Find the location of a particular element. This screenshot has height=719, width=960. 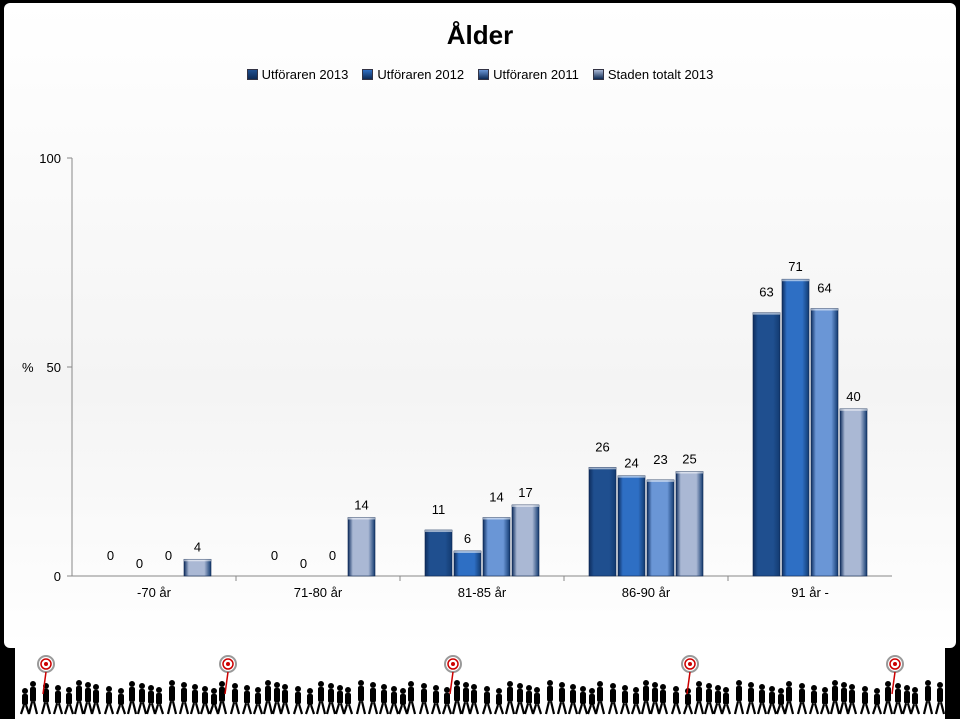

data-label: 71 is located at coordinates (795, 266).